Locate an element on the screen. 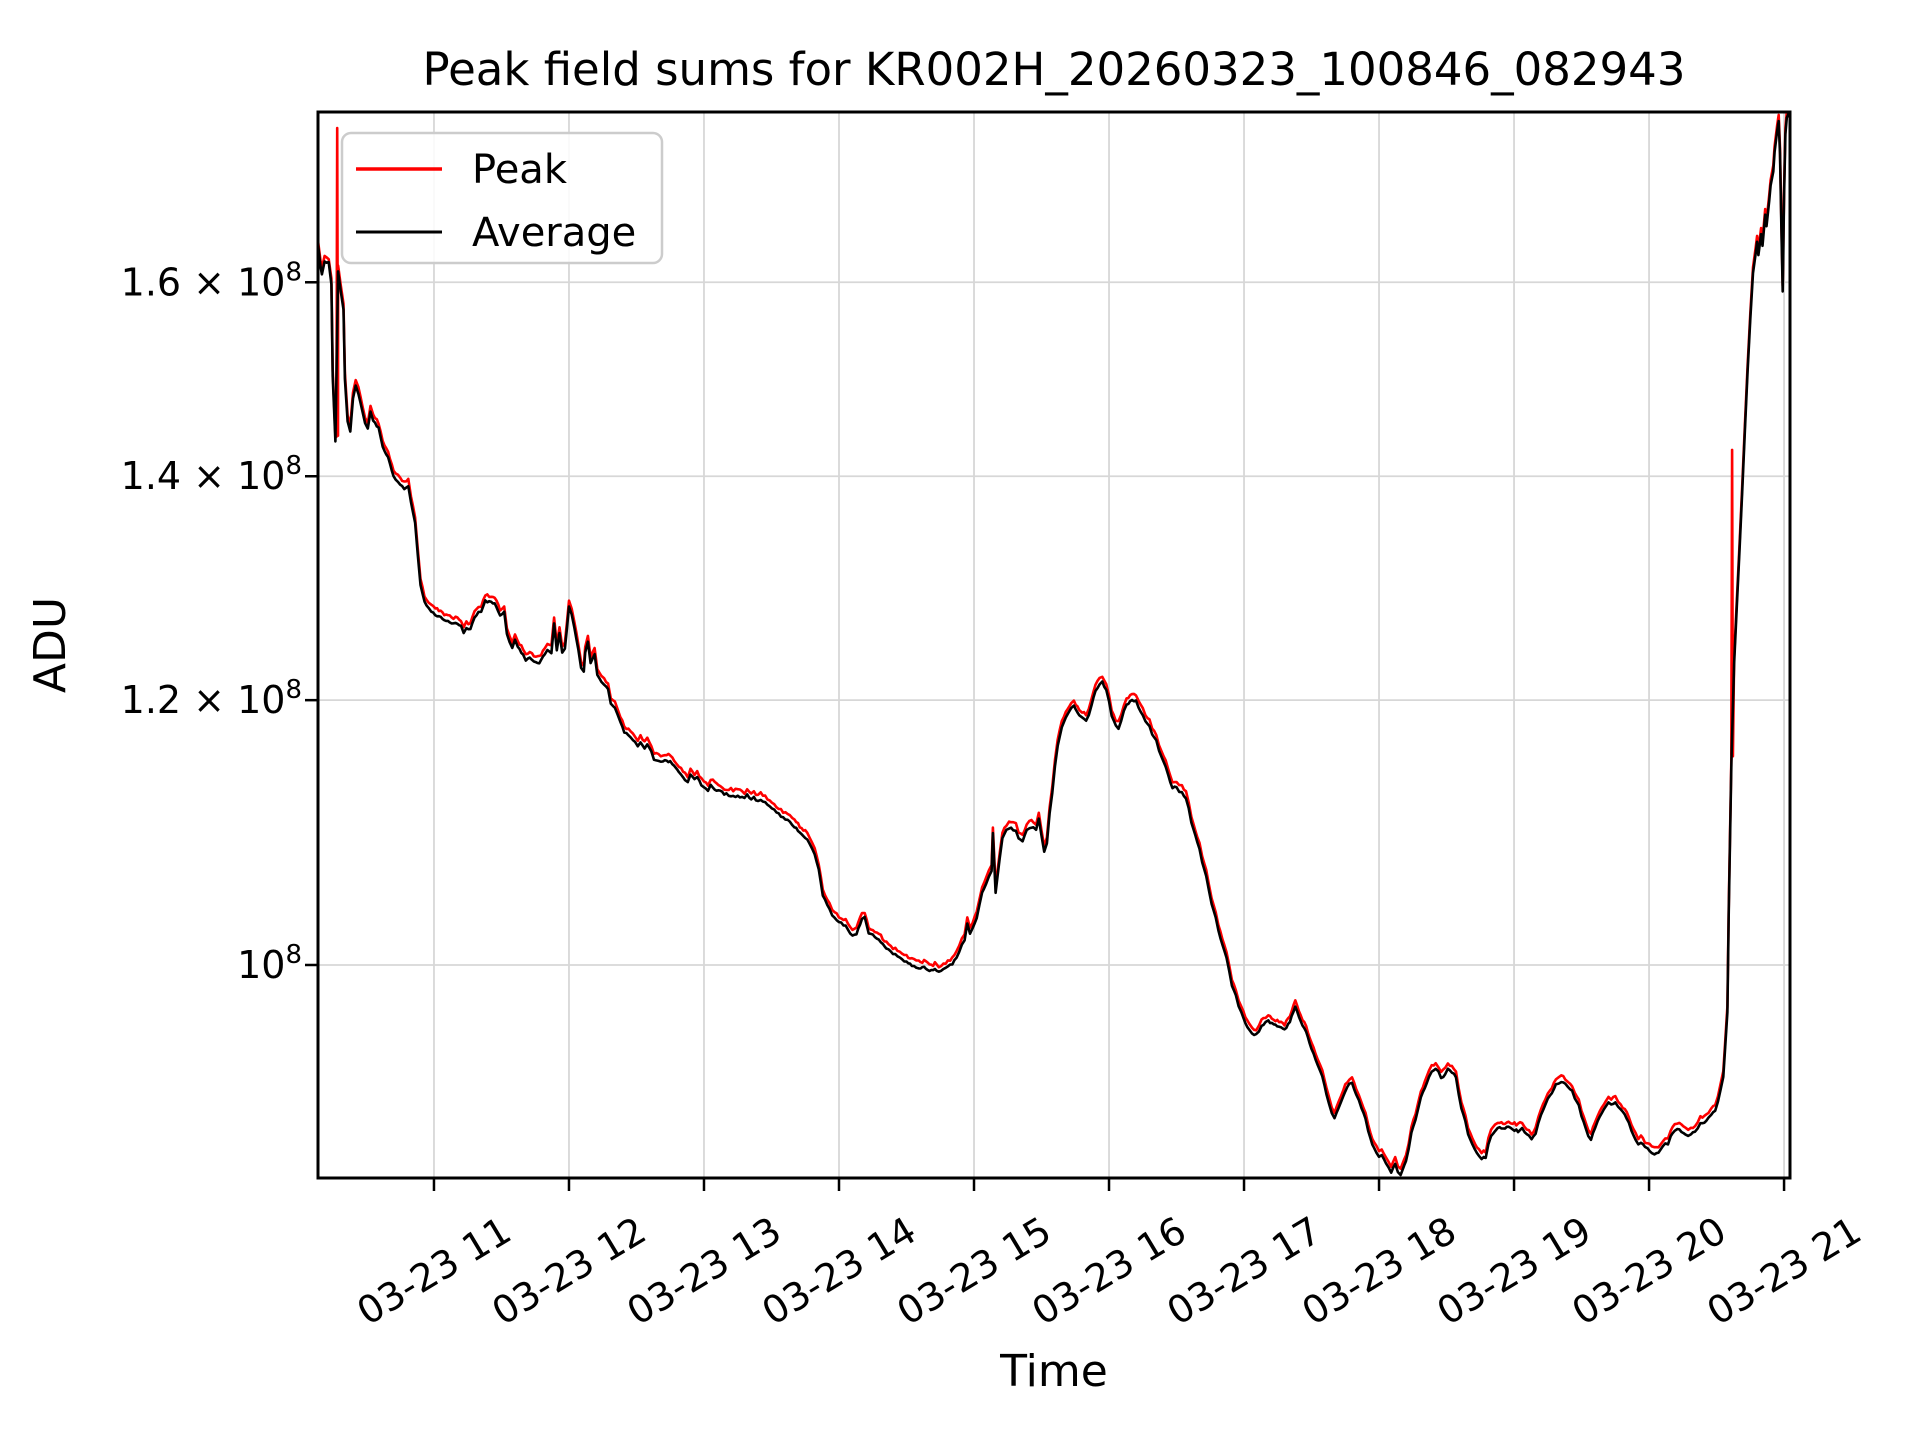  legend-average-label: Average is located at coordinates (554, 233).